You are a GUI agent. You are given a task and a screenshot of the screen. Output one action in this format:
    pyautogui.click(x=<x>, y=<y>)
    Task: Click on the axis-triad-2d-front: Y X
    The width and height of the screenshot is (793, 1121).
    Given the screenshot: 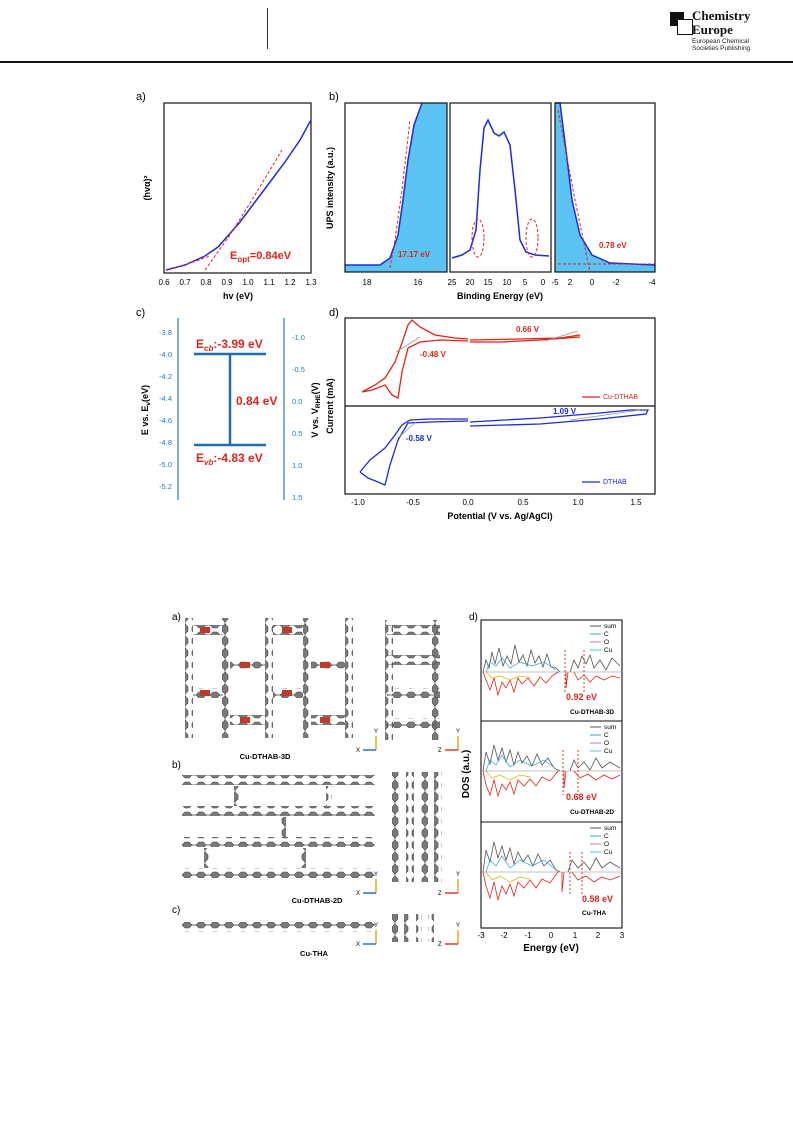 What is the action you would take?
    pyautogui.click(x=367, y=884)
    